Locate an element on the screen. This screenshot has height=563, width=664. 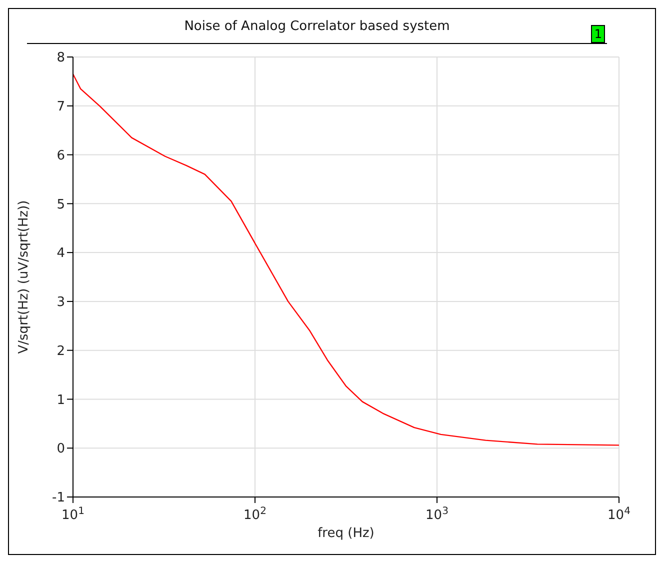
x-tick-label: 10$^{3}$ is located at coordinates (437, 514).